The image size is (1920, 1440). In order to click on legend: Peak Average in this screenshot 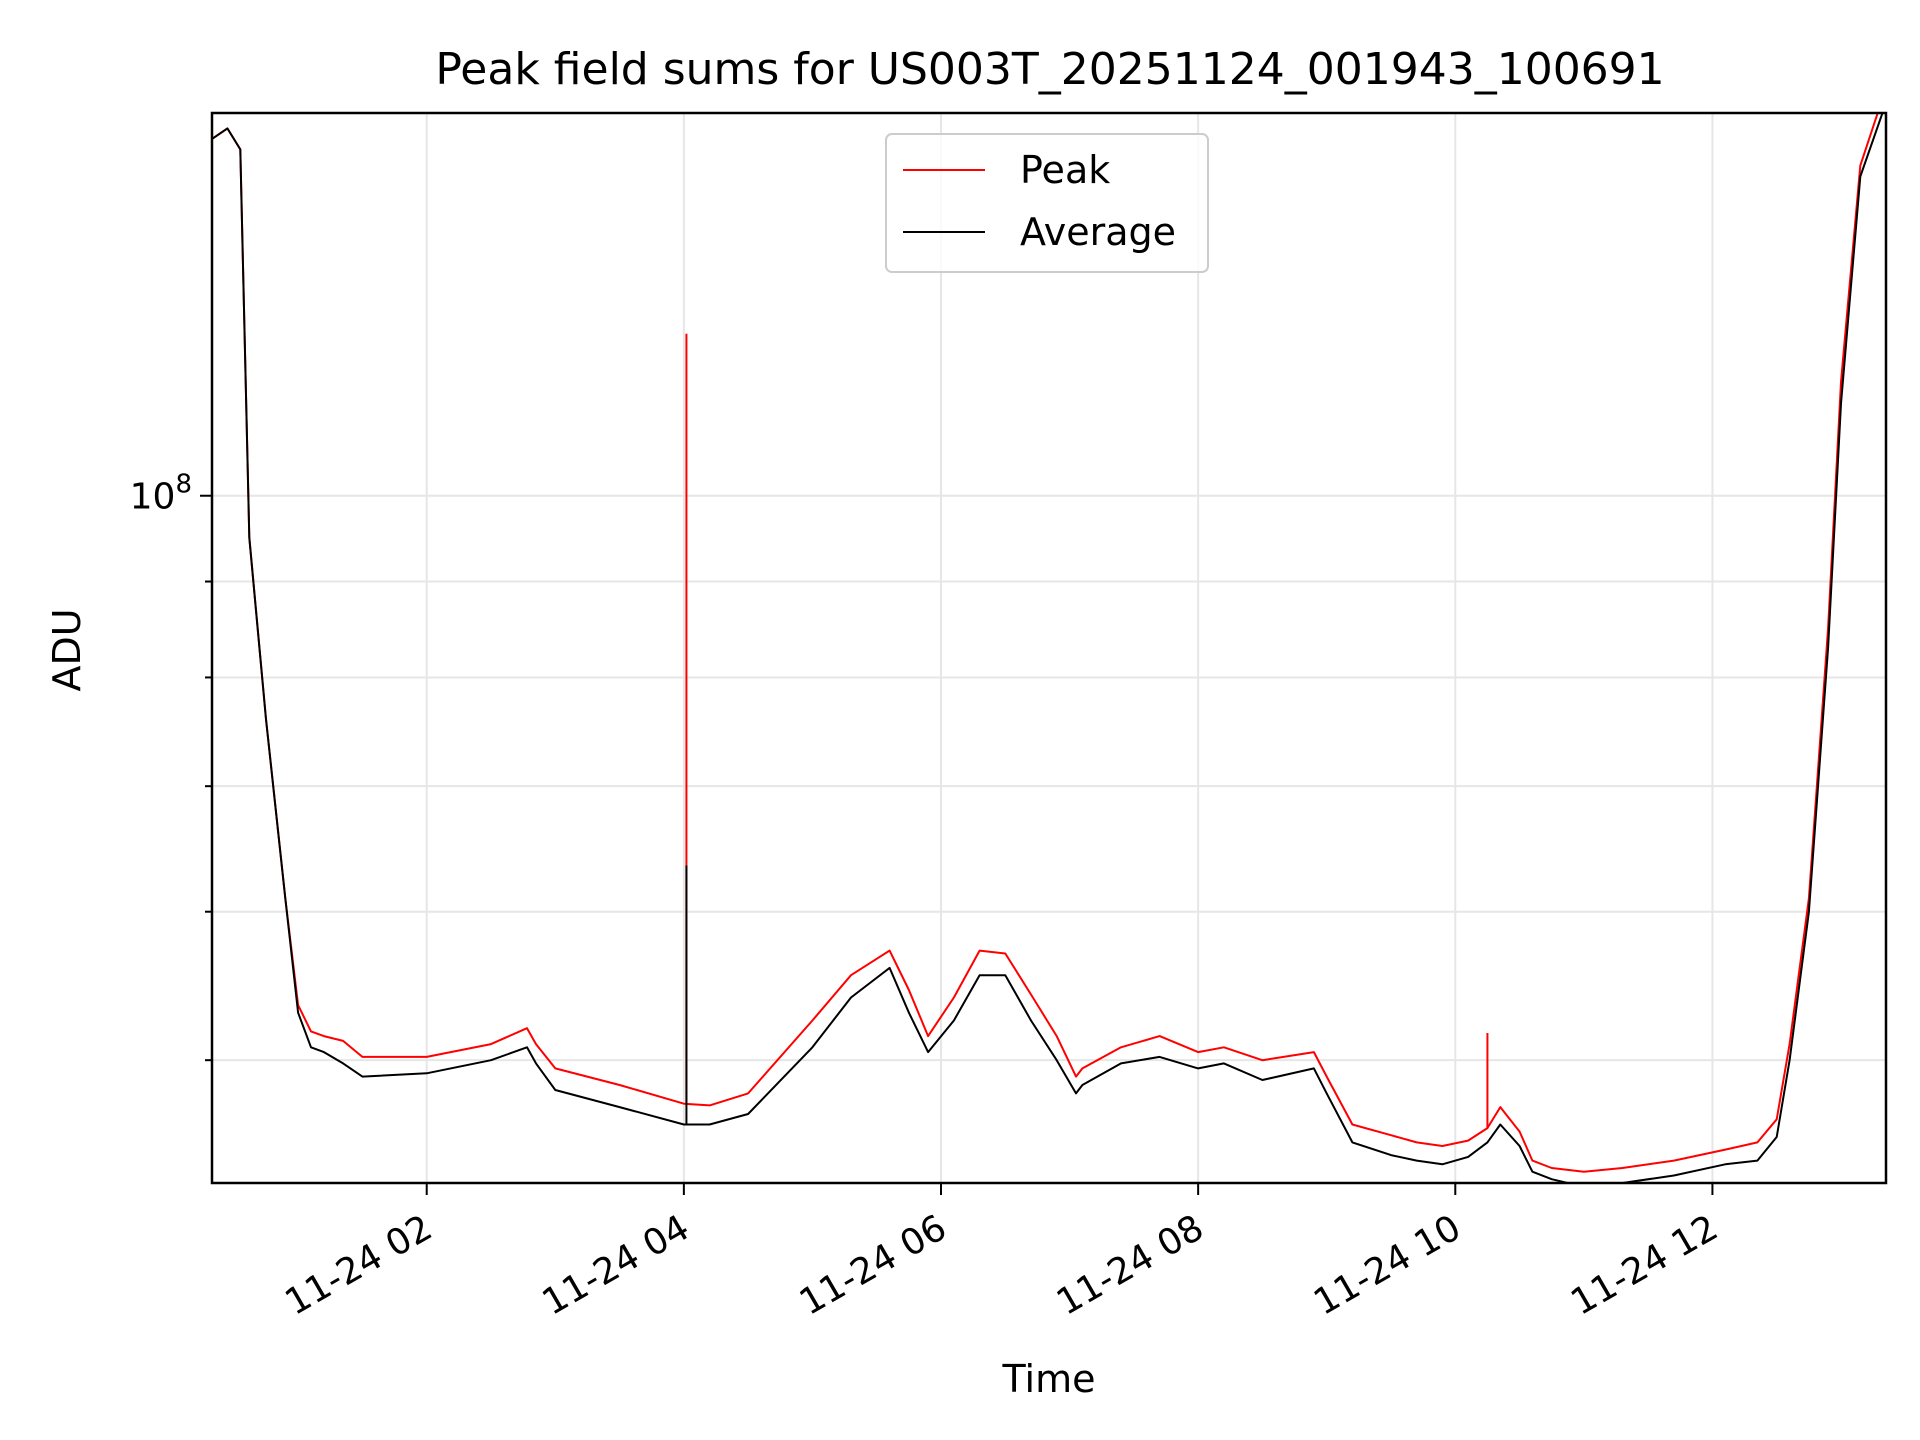, I will do `click(1047, 203)`.